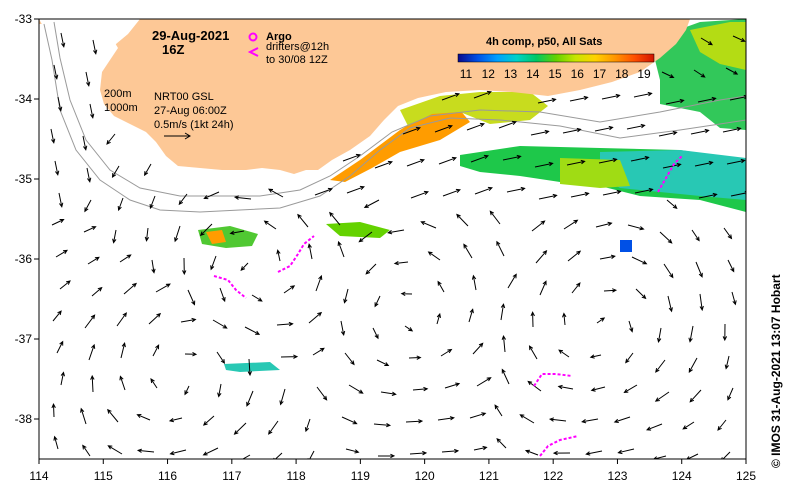 This screenshot has height=492, width=790. What do you see at coordinates (555, 74) in the screenshot?
I see `colorbar-tick-label: 15` at bounding box center [555, 74].